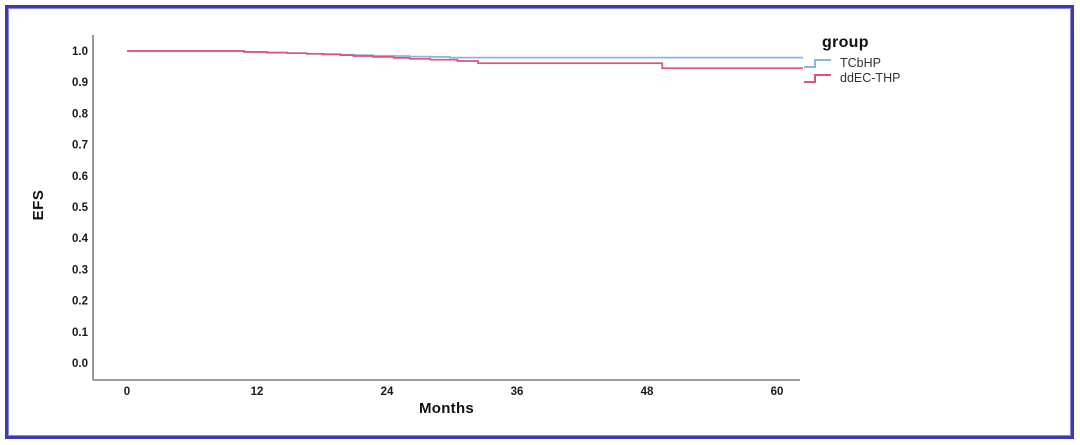 The width and height of the screenshot is (1080, 445). I want to click on legend-title: group, so click(845, 42).